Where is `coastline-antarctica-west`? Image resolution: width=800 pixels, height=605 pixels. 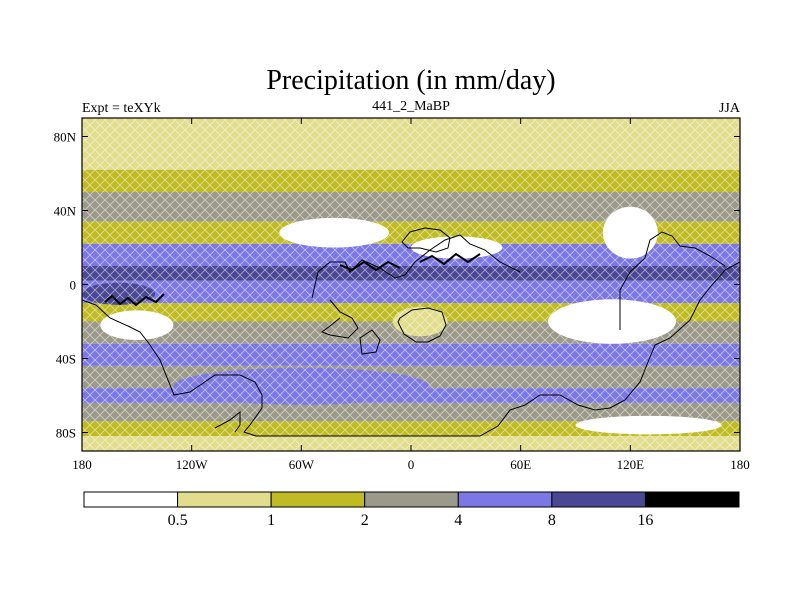
coastline-antarctica-west is located at coordinates (227, 421).